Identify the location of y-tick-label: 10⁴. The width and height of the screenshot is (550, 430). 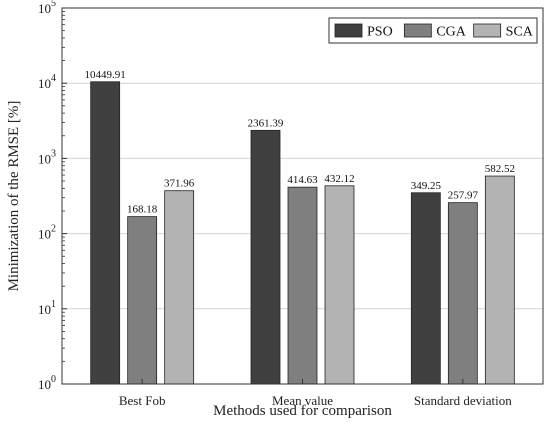
(47, 82).